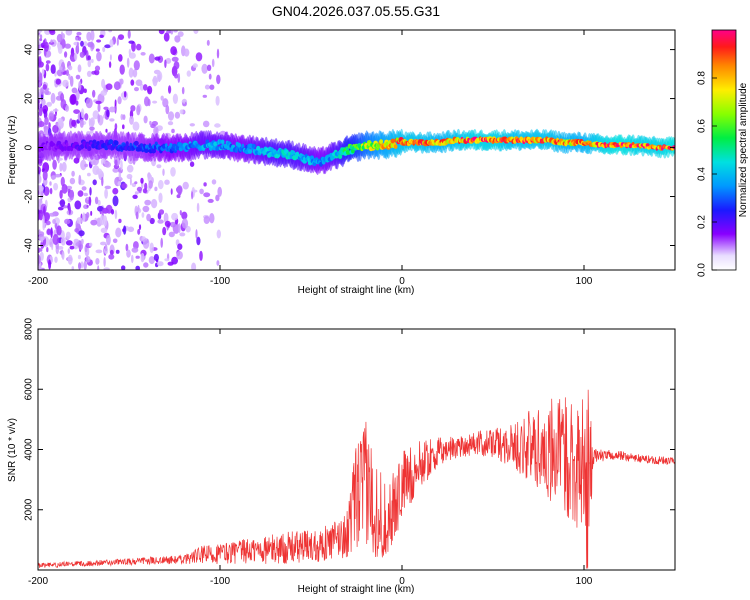  Describe the element at coordinates (29, 245) in the screenshot. I see `spectrogram-y-tick-label: -40` at that location.